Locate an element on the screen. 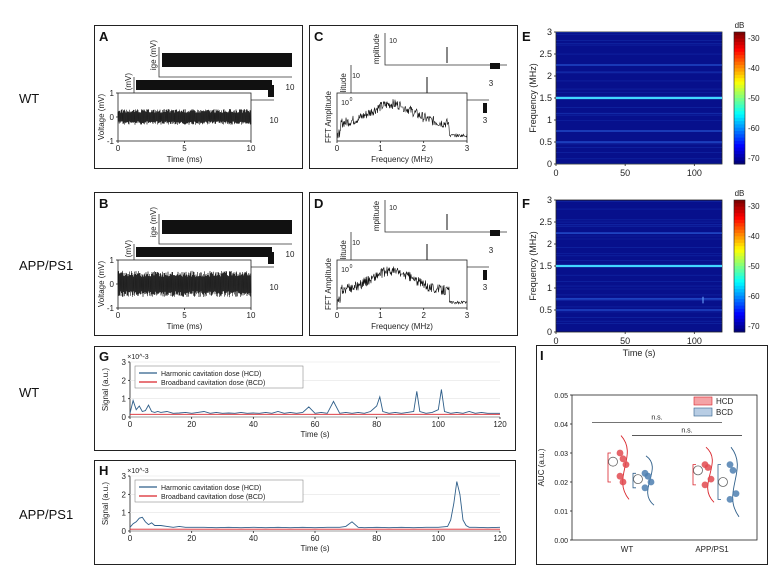 The width and height of the screenshot is (783, 575). panel-letter-e: E is located at coordinates (526, 36).